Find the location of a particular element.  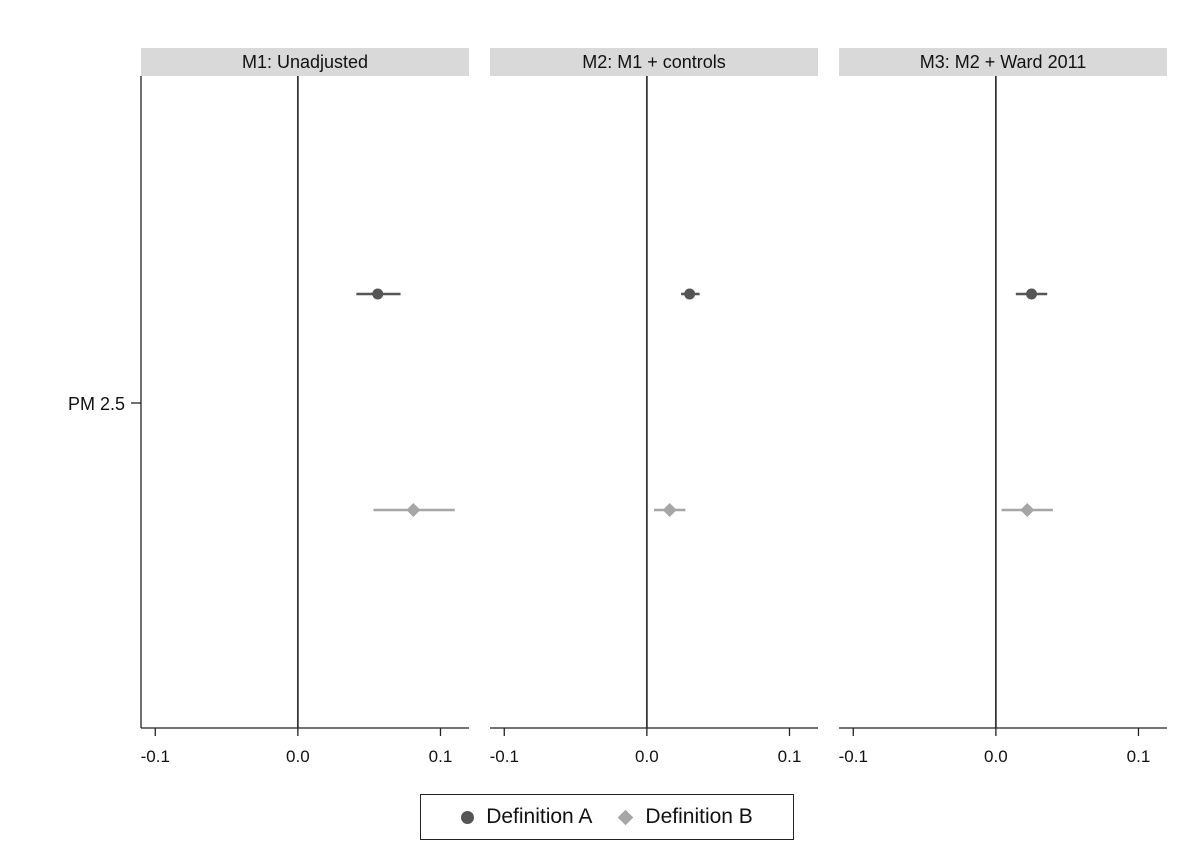

legend-item-definition-b: Definition B is located at coordinates (685, 817).